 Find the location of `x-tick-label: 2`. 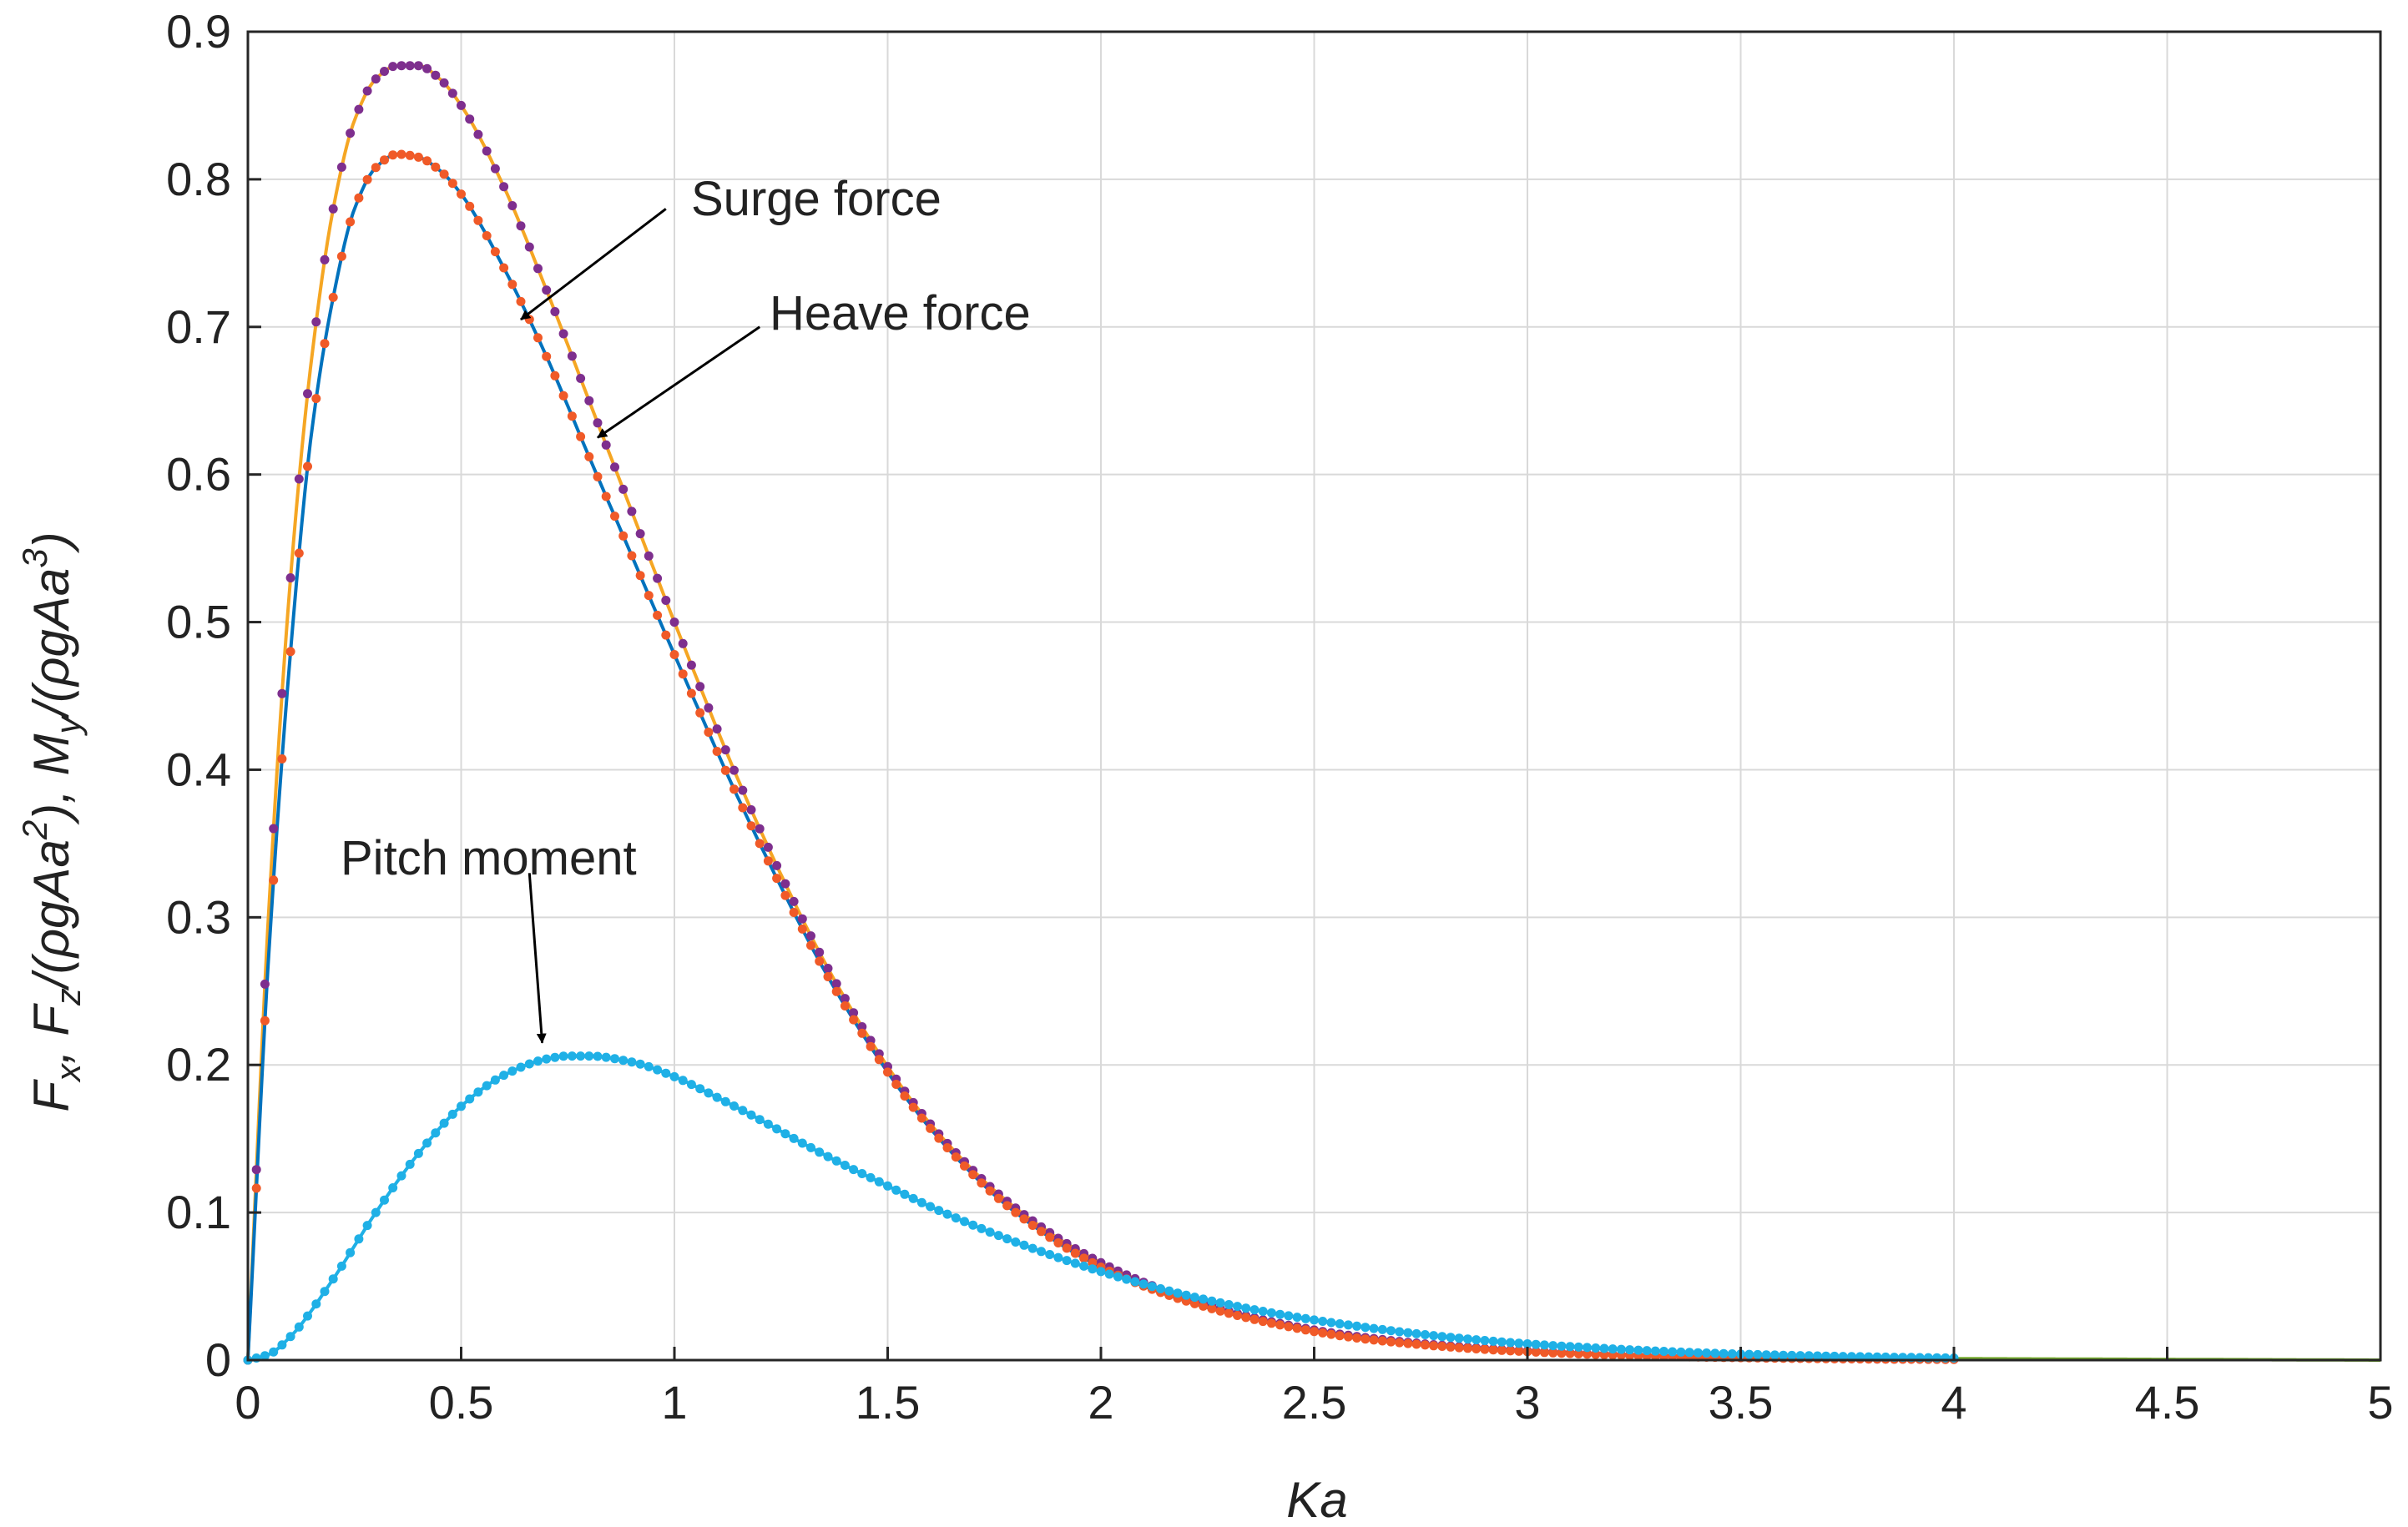

x-tick-label: 2 is located at coordinates (1100, 1402).